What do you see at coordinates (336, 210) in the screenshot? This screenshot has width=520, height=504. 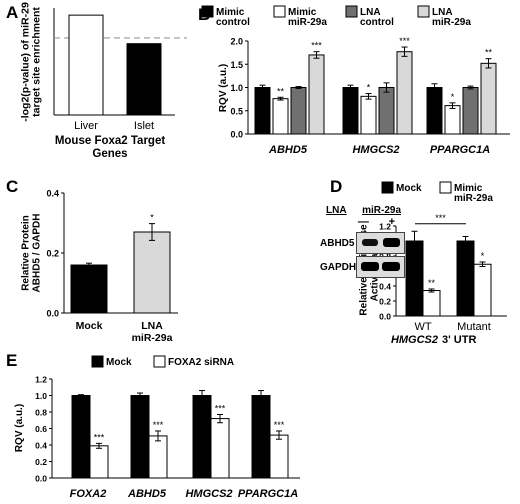 I see `blot-header-lna: LNA` at bounding box center [336, 210].